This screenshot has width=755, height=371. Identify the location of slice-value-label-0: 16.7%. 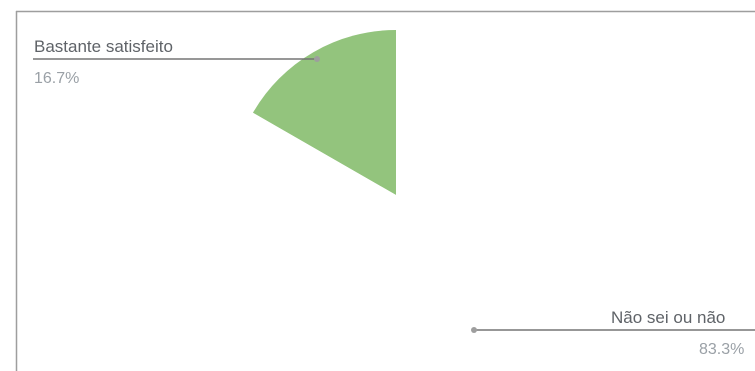
(56, 78).